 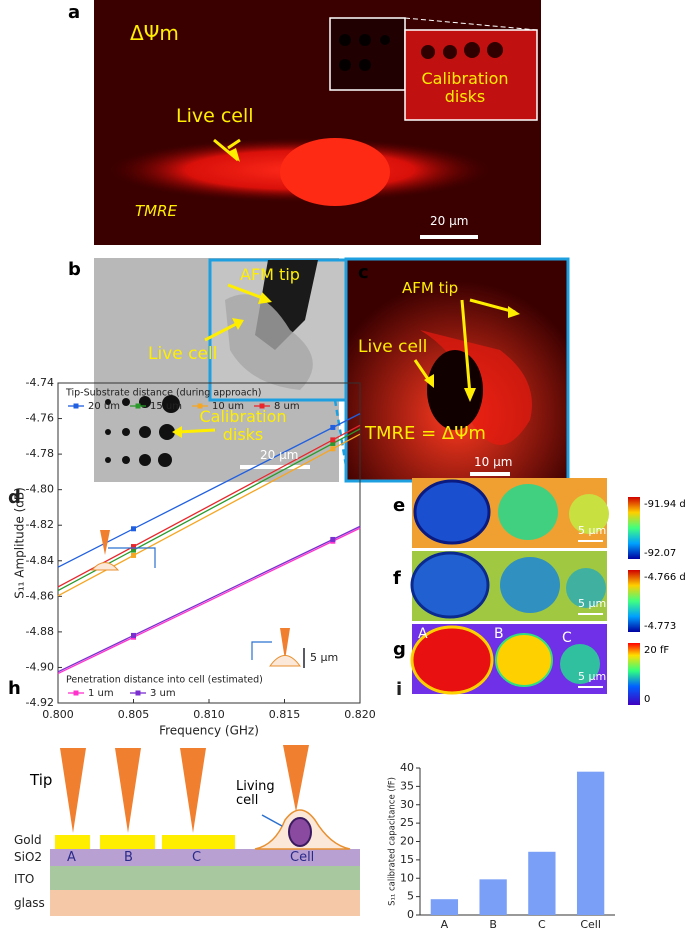 What do you see at coordinates (209, 731) in the screenshot?
I see `x-axis-label: Frequency (GHz)` at bounding box center [209, 731].